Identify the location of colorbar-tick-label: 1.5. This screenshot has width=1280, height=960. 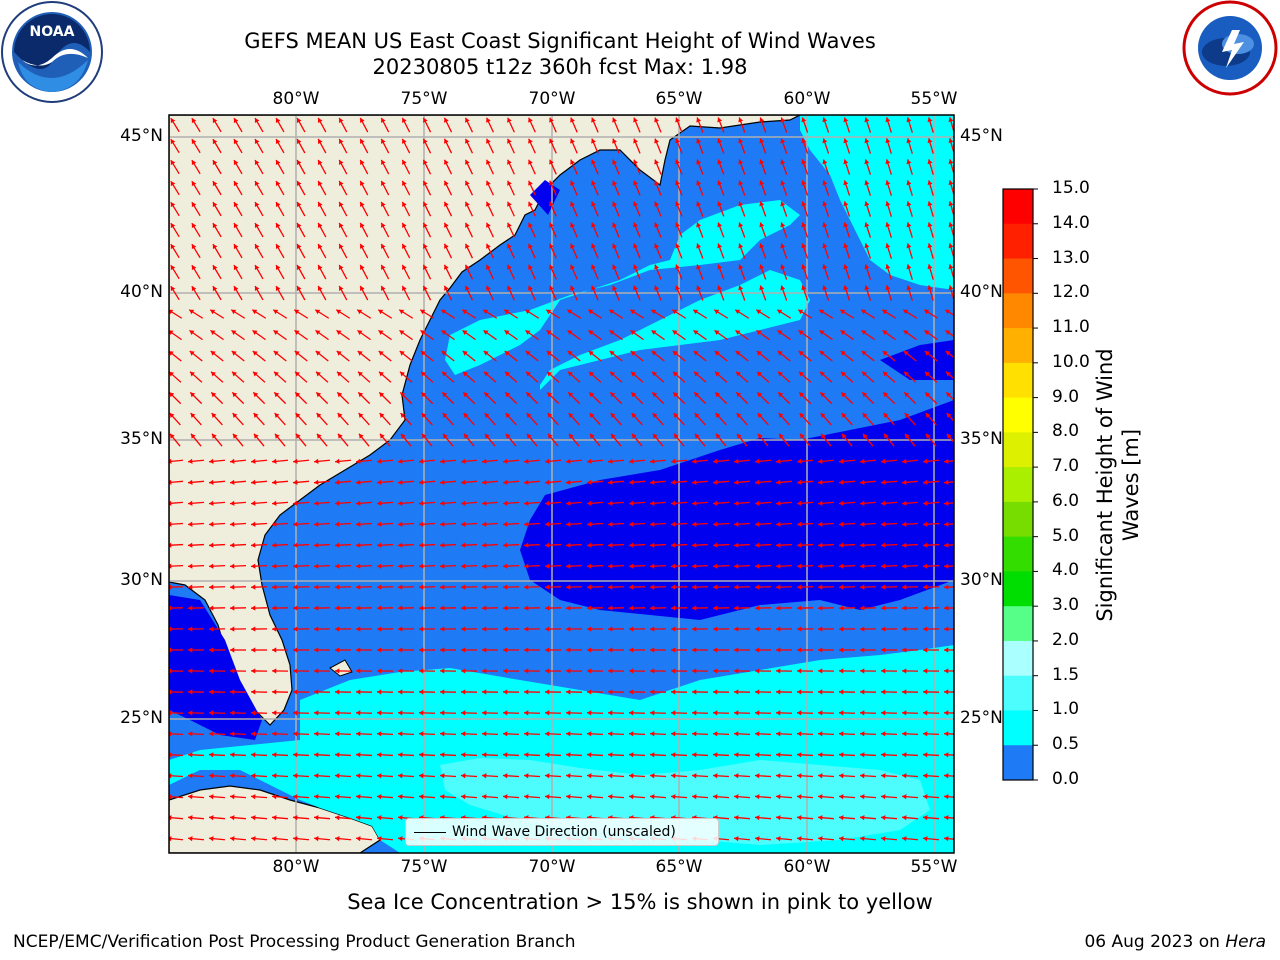
(1066, 674).